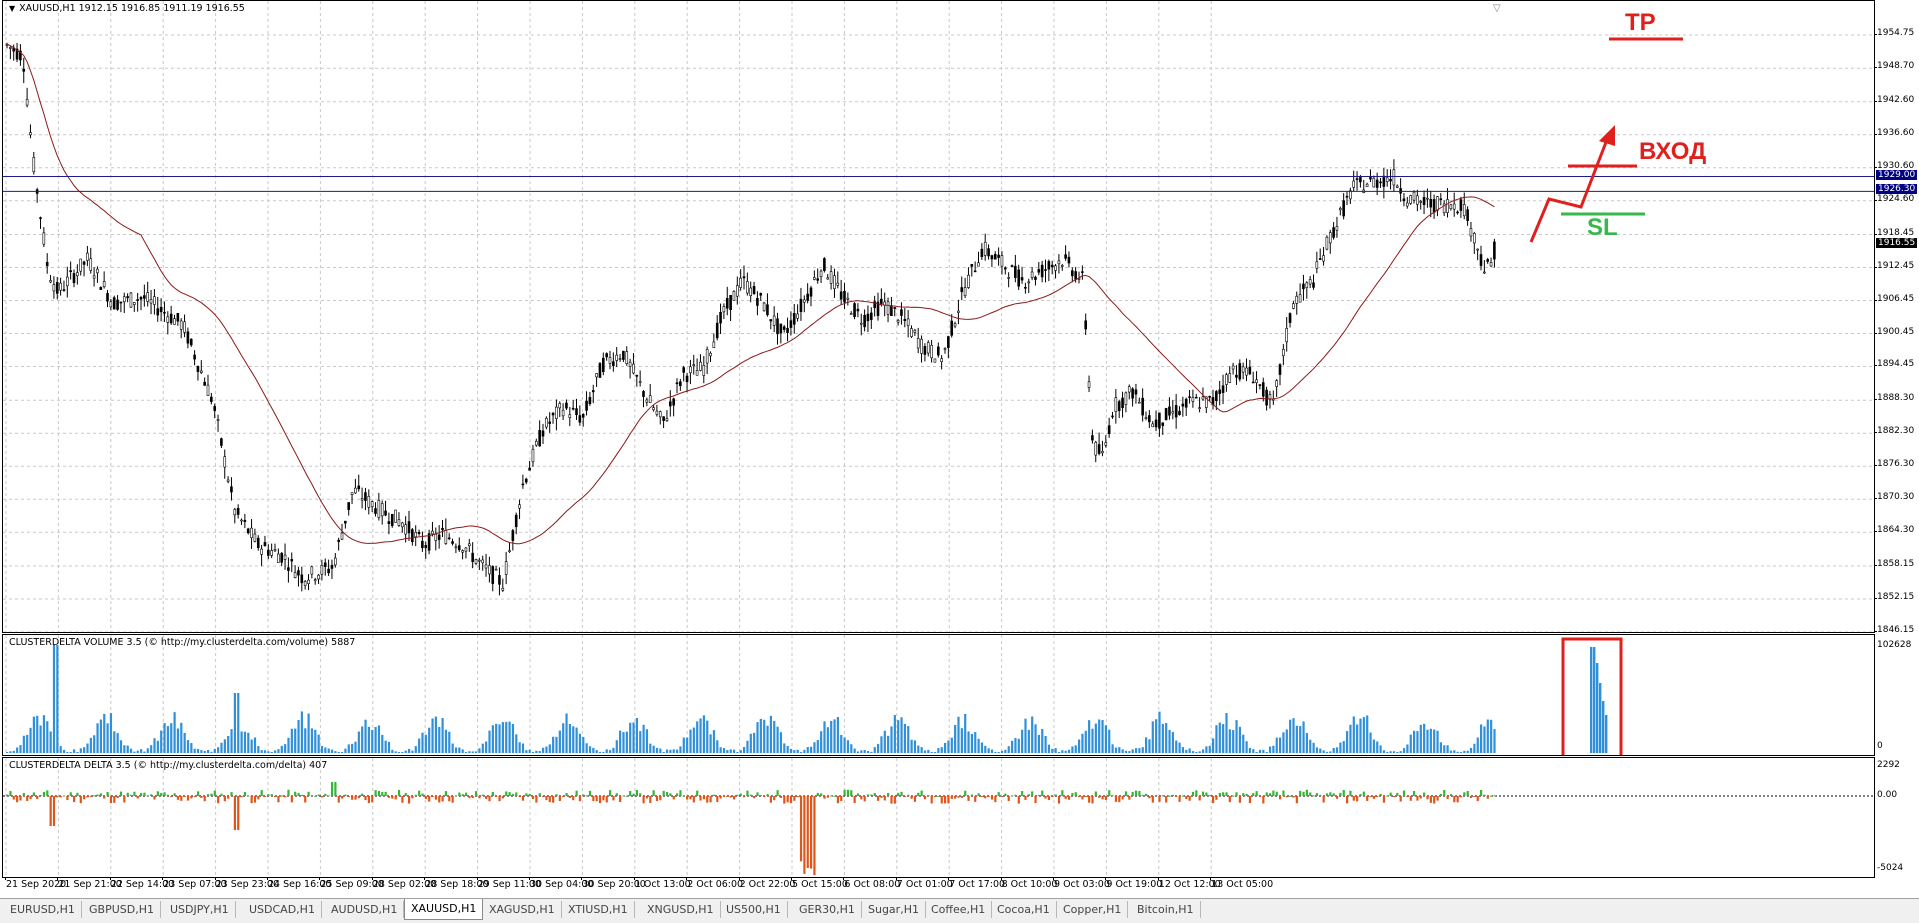 The width and height of the screenshot is (1919, 923). Describe the element at coordinates (1896, 431) in the screenshot. I see `price-scale-label: 1882.30` at that location.